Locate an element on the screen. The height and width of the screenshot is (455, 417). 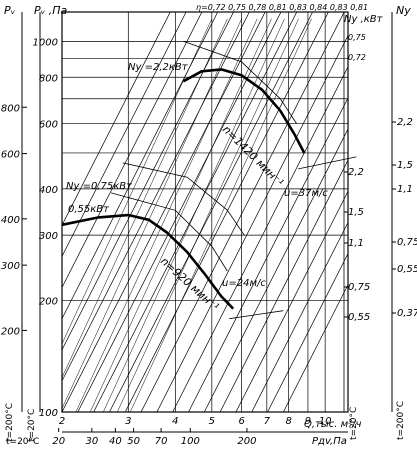
main-tick-label-100: 100 is located at coordinates (48, 413).